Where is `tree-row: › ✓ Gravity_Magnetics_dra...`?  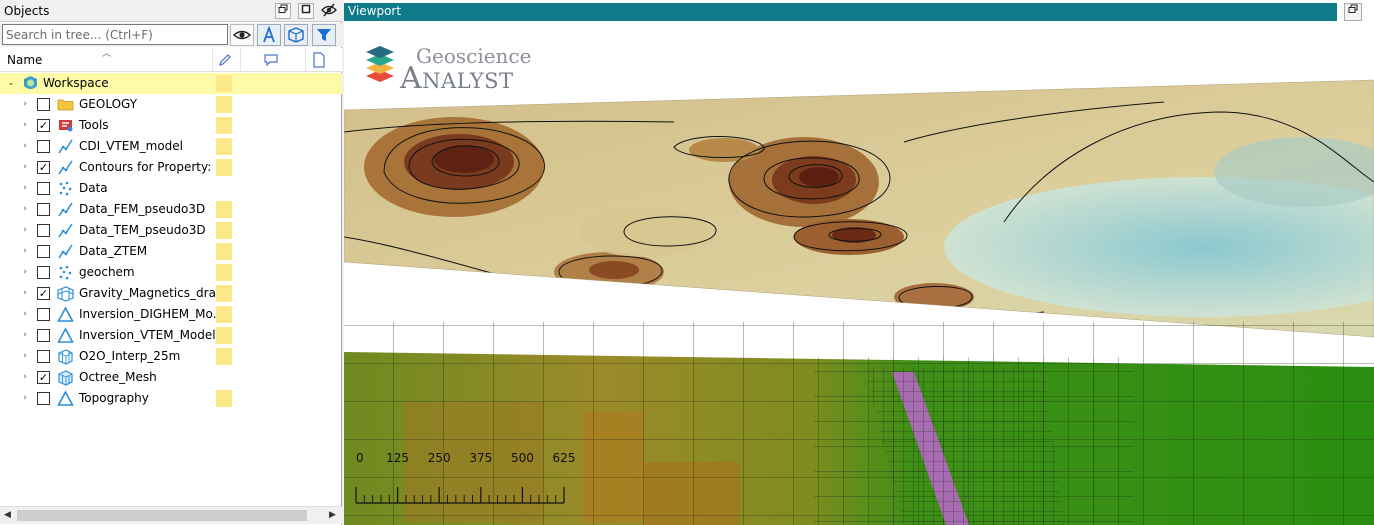 tree-row: › ✓ Gravity_Magnetics_dra... is located at coordinates (171, 293).